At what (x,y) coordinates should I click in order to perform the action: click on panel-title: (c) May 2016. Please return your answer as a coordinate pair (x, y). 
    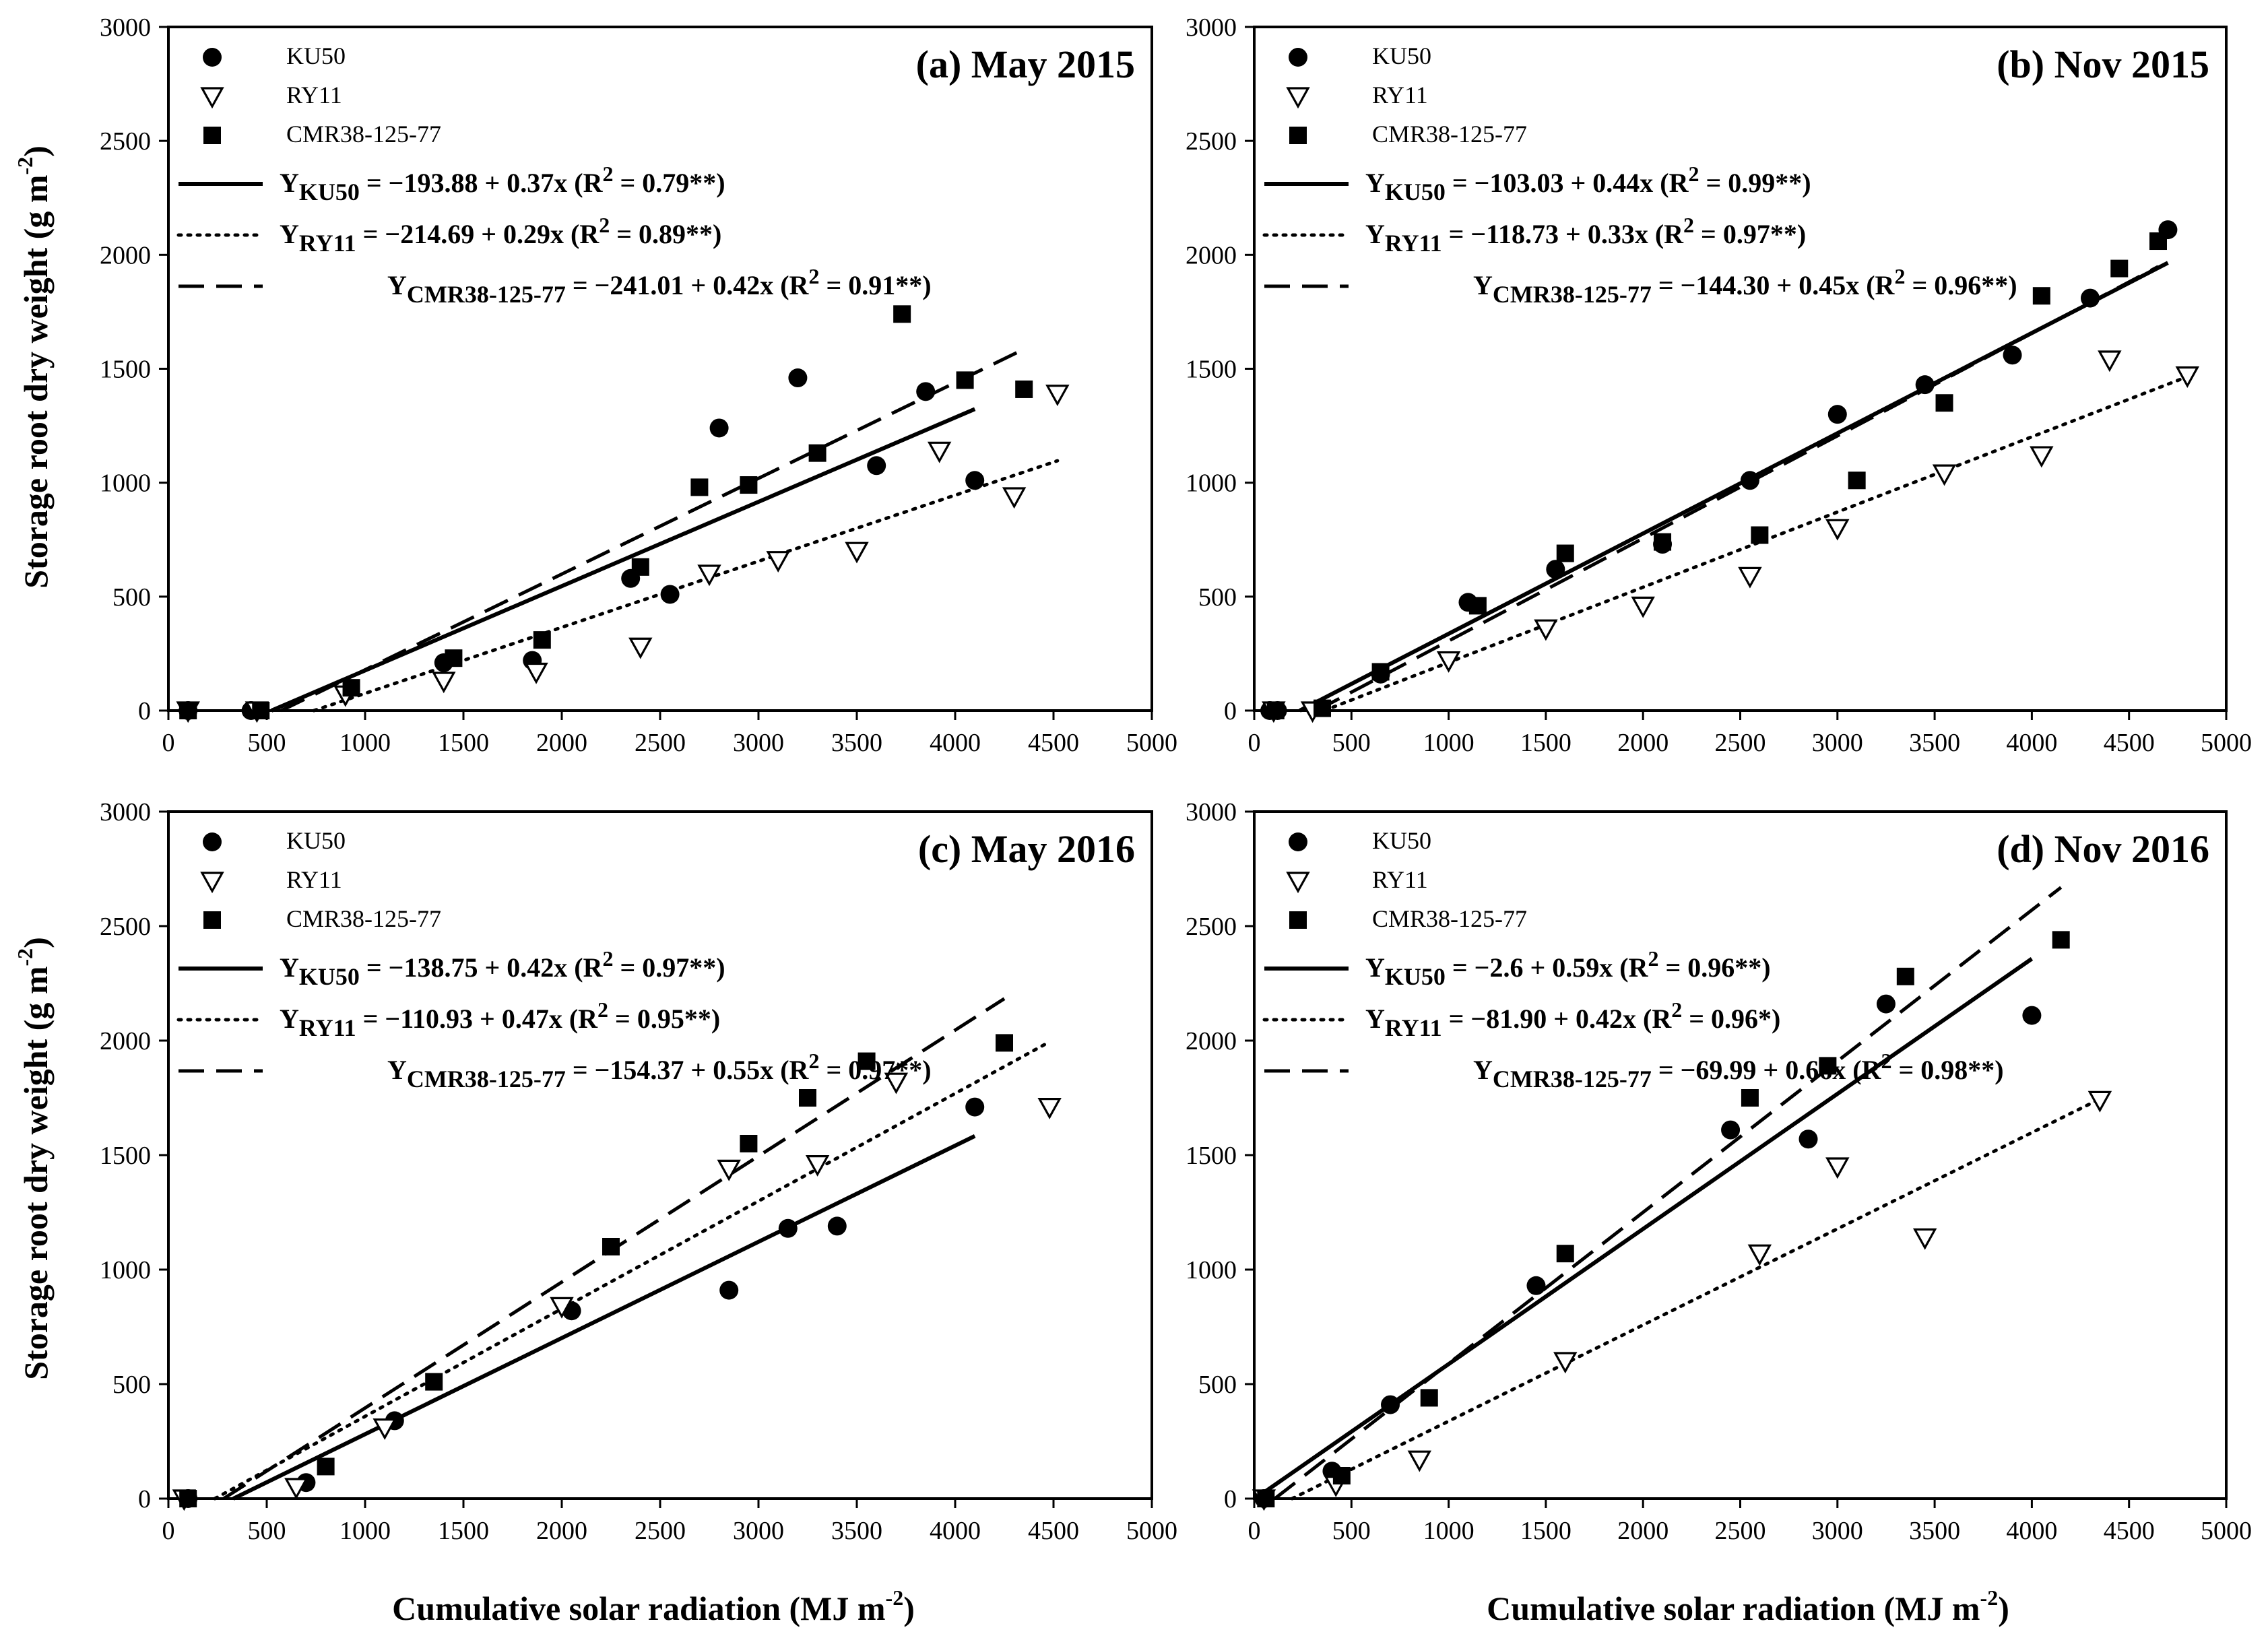
    Looking at the image, I should click on (1026, 849).